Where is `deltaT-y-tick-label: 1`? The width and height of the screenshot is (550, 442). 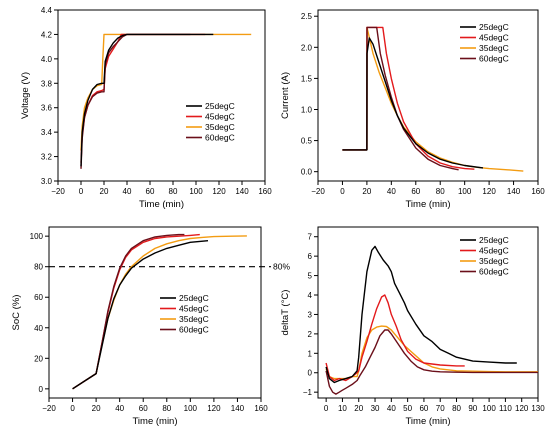
deltaT-y-tick-label: 1 is located at coordinates (310, 353).